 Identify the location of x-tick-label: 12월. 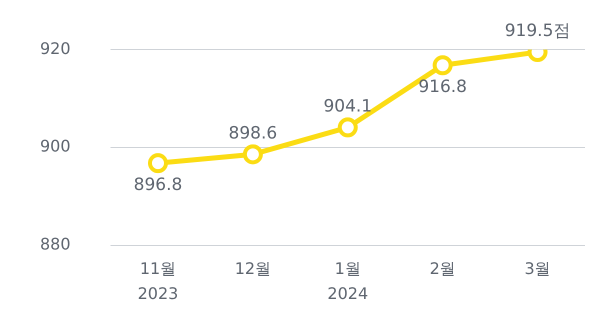
(253, 268).